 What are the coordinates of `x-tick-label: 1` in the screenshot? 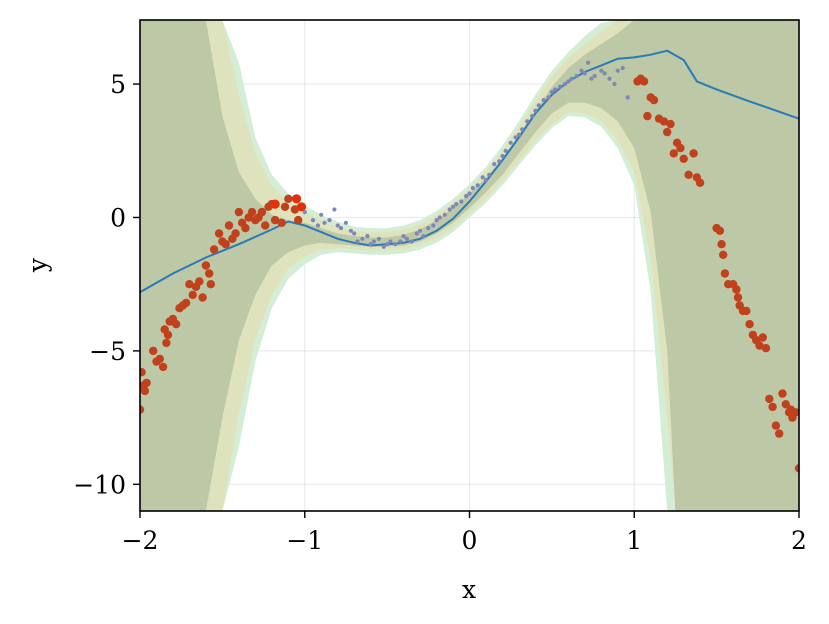 It's located at (634, 540).